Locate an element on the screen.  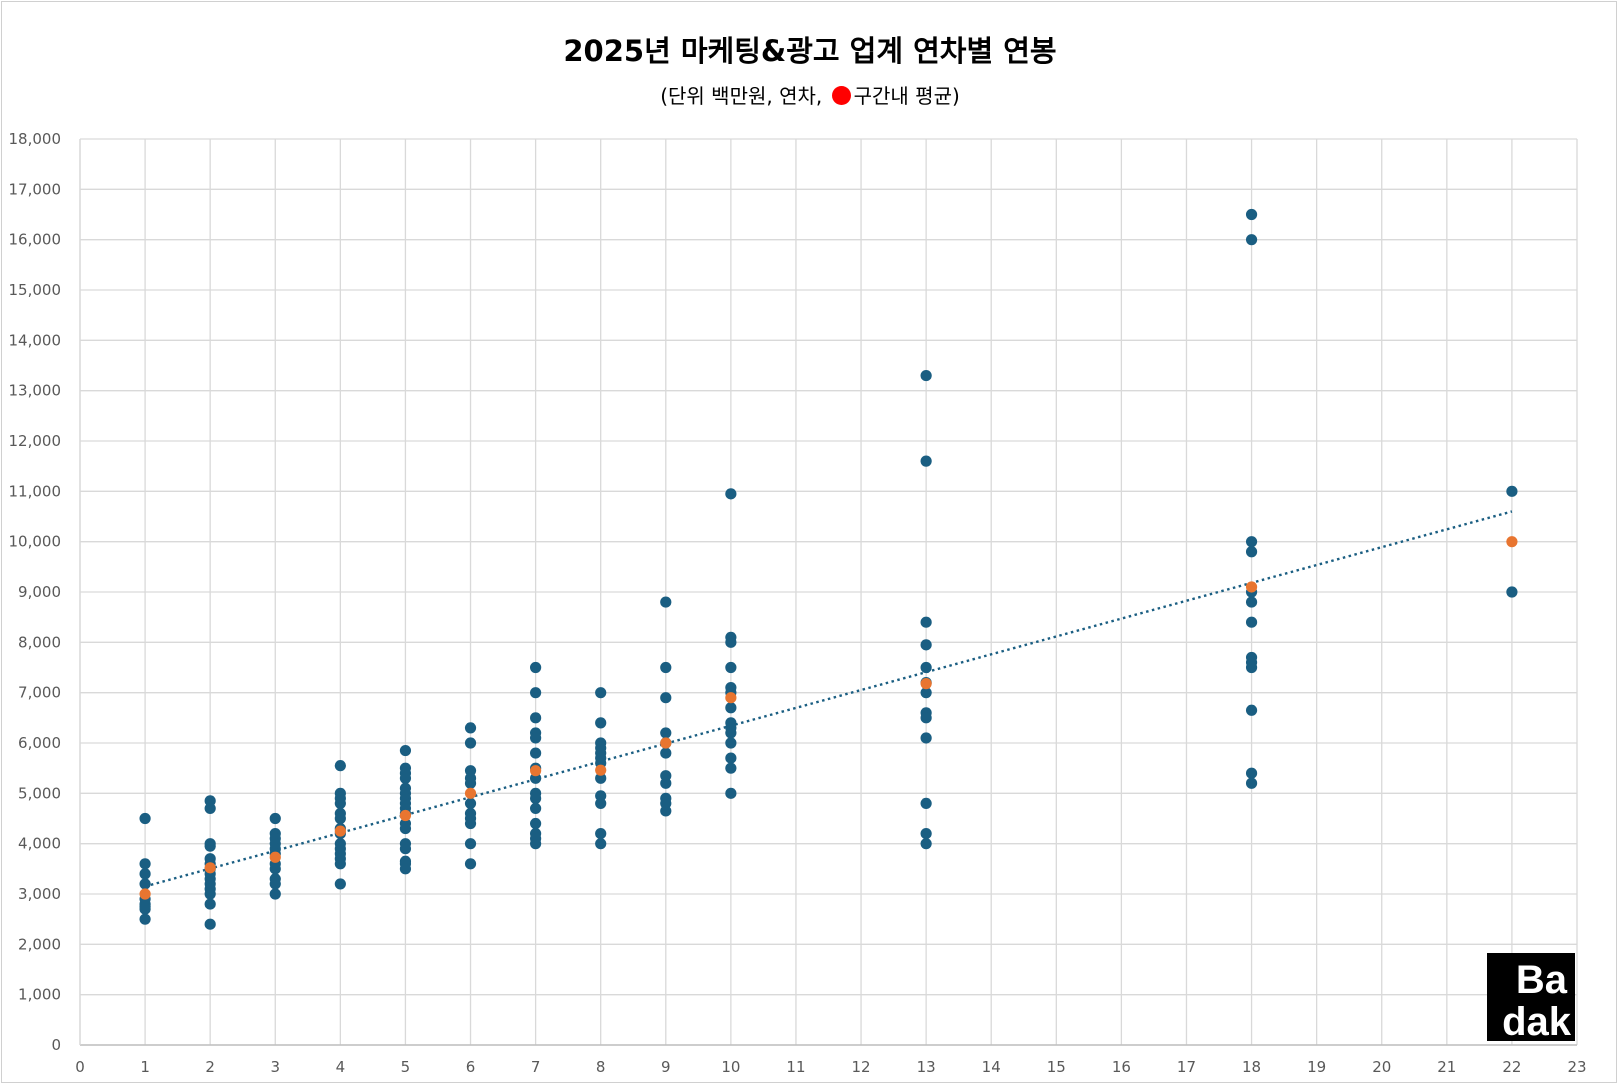
y-tick-label: 0 is located at coordinates (56, 1045).